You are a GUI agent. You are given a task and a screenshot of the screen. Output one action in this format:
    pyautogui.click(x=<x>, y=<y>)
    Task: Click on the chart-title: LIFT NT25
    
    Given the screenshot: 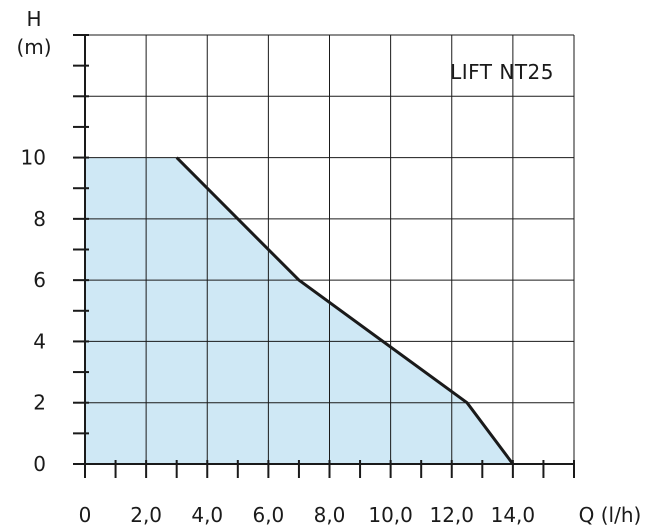 What is the action you would take?
    pyautogui.click(x=502, y=72)
    